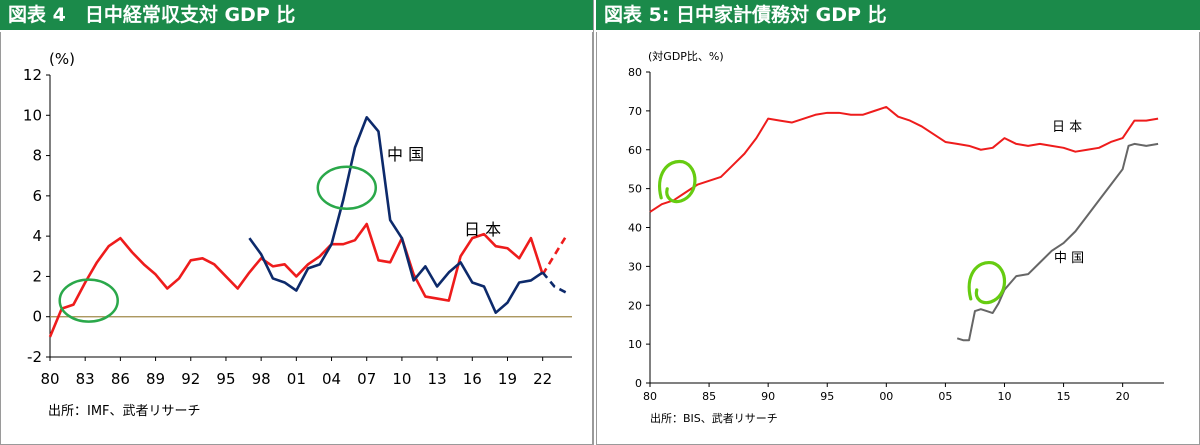 Image resolution: width=1200 pixels, height=445 pixels. What do you see at coordinates (635, 266) in the screenshot?
I see `y-tick-label: 30` at bounding box center [635, 266].